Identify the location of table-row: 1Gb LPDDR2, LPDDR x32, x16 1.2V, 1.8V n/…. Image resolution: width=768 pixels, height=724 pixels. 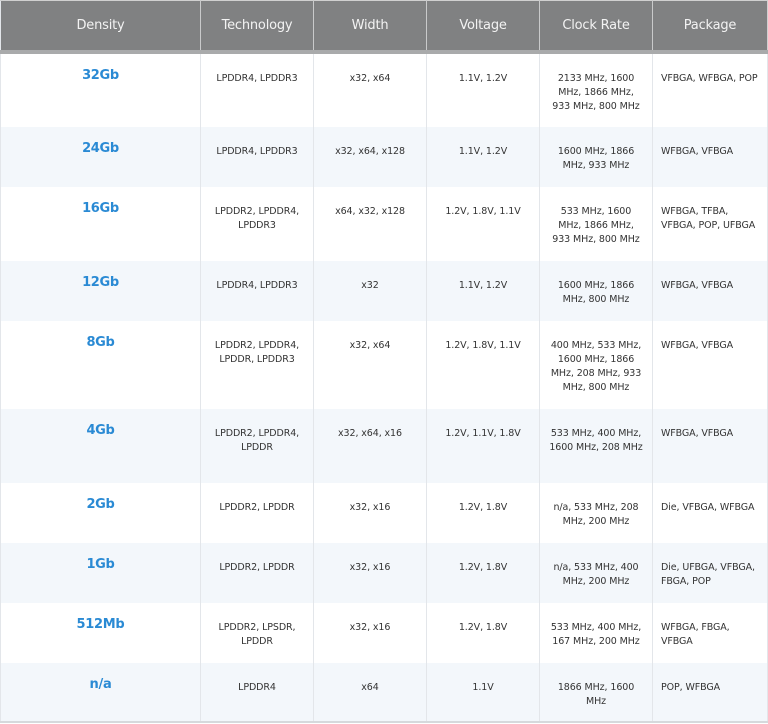
(384, 573).